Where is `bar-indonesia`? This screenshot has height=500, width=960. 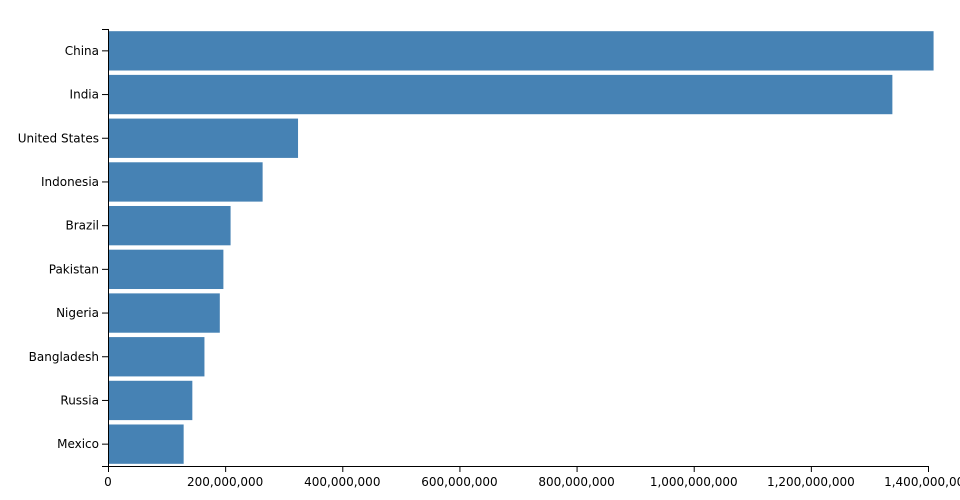
bar-indonesia is located at coordinates (185, 182).